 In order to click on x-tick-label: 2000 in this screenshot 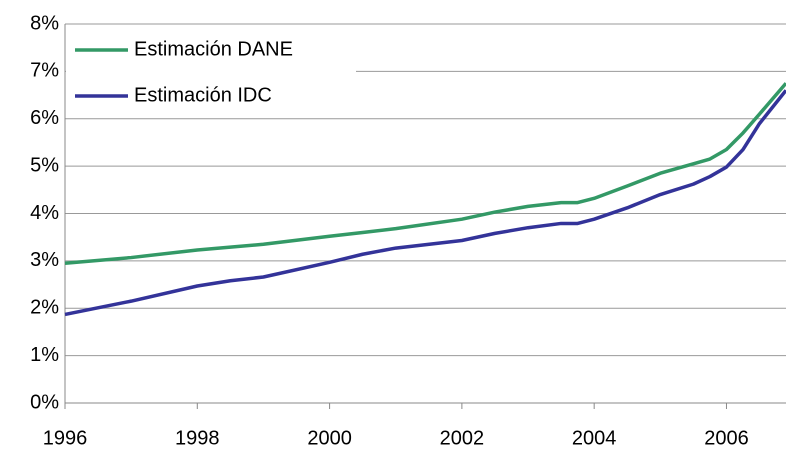, I will do `click(329, 438)`.